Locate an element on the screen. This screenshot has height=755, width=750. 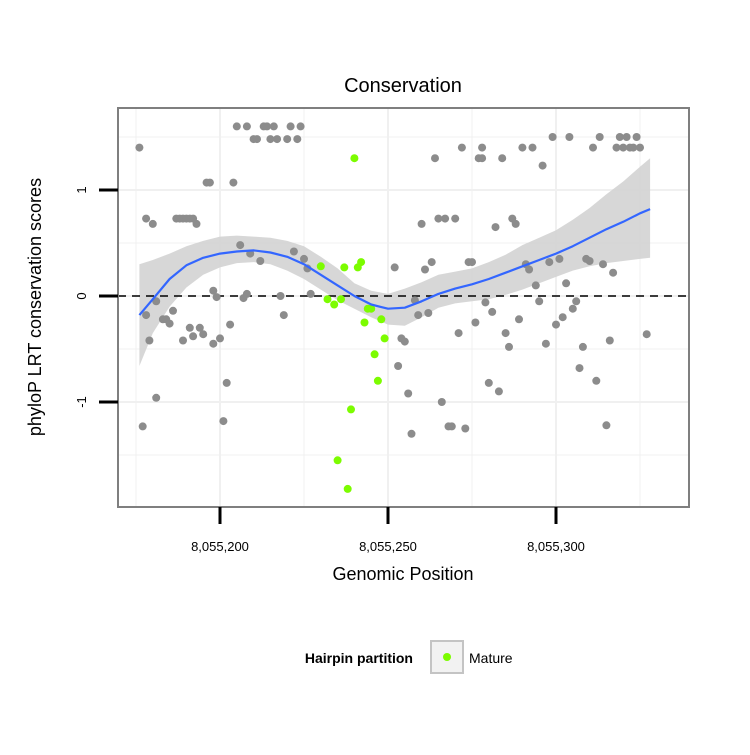
legend-title: Hairpin partition is located at coordinates (359, 658).